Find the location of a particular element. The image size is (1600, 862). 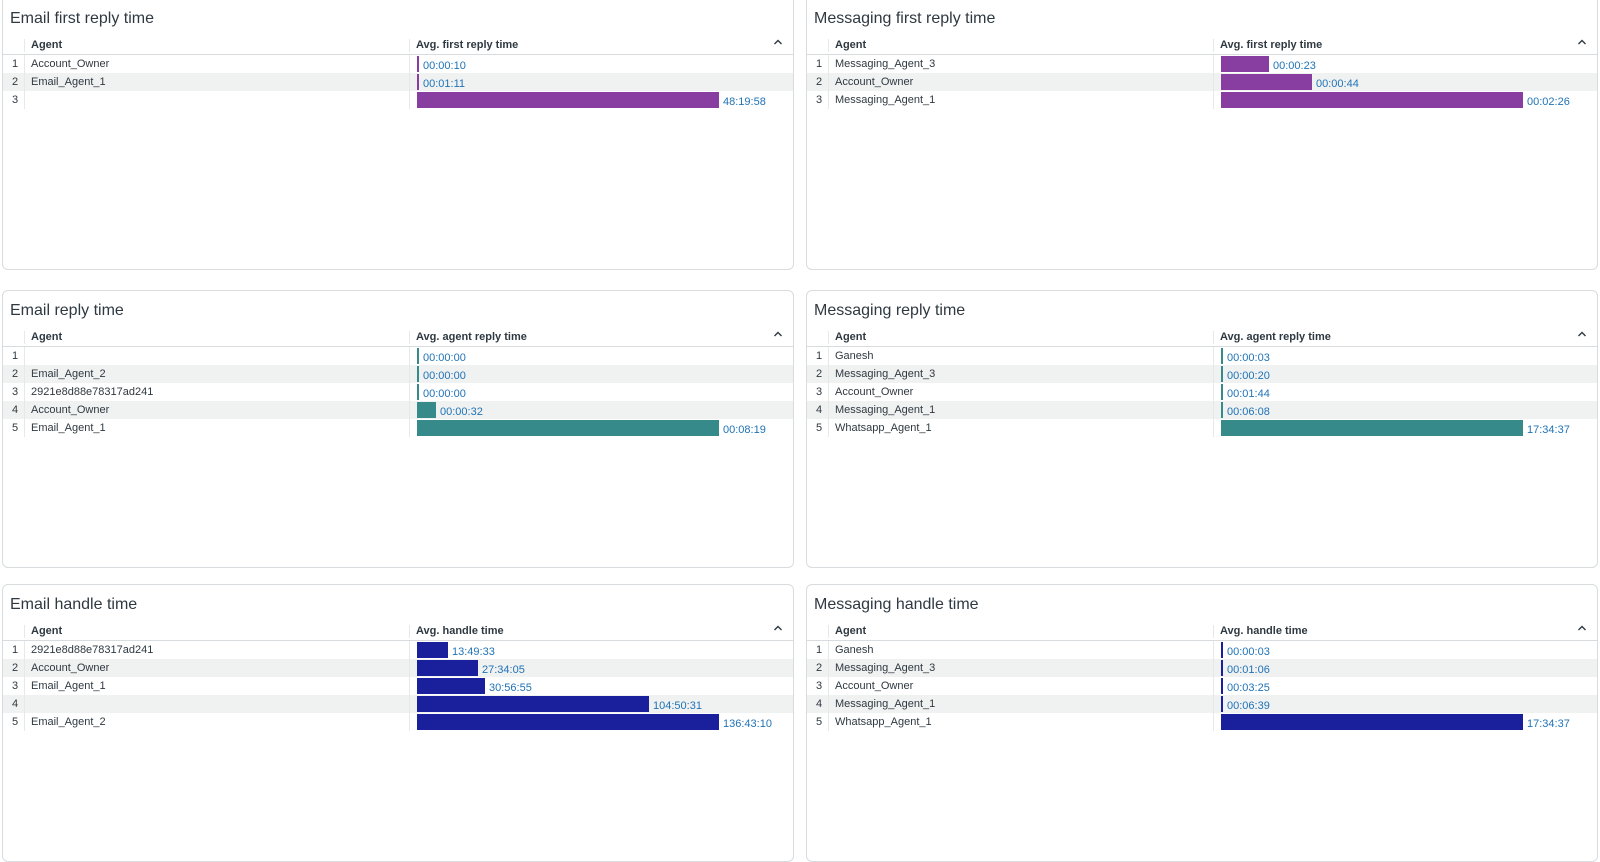

table-row: 3 2921e8d88e78317ad241 00:00:00 is located at coordinates (398, 392).